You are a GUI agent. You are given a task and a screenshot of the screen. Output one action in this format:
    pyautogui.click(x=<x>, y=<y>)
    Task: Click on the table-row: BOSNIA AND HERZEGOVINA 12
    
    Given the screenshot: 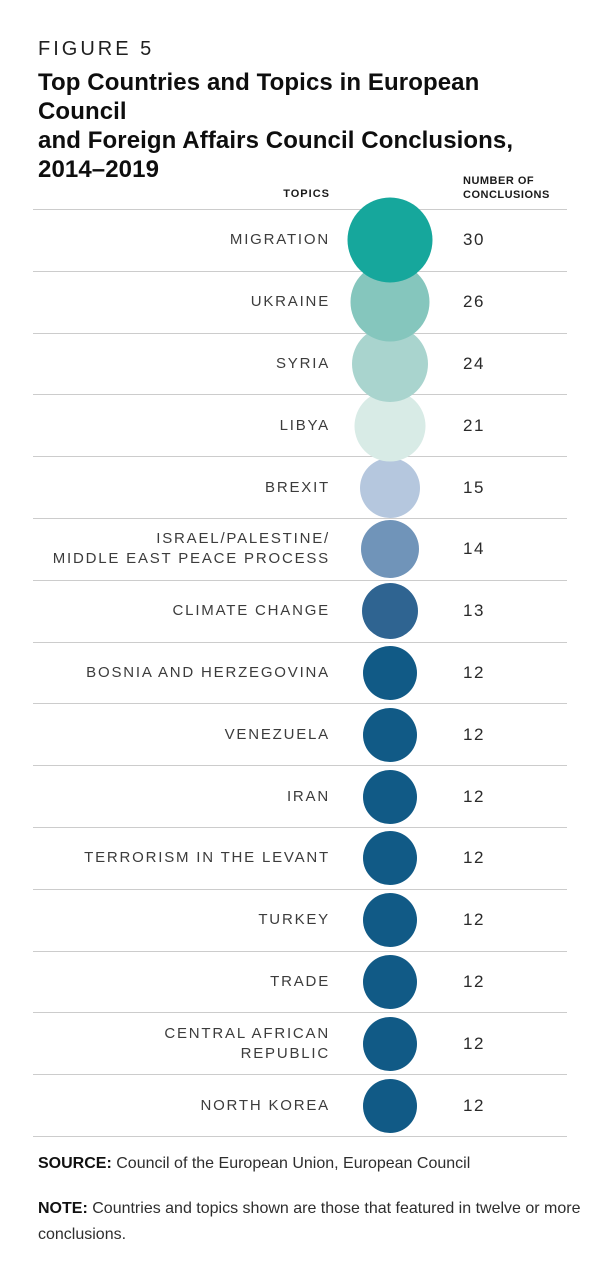 What is the action you would take?
    pyautogui.click(x=300, y=672)
    